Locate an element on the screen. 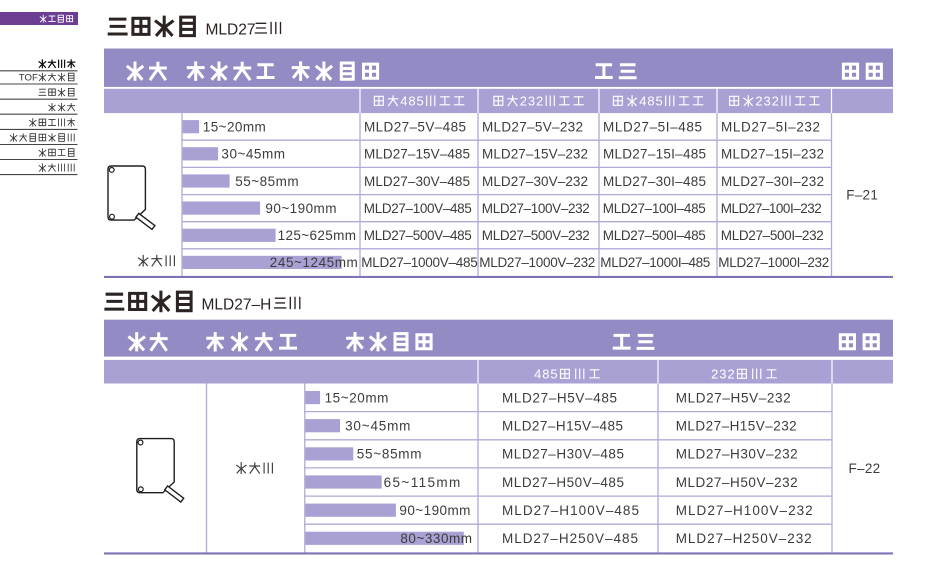 This screenshot has height=561, width=952. svg-text: MLD27–500V–232 is located at coordinates (536, 235).